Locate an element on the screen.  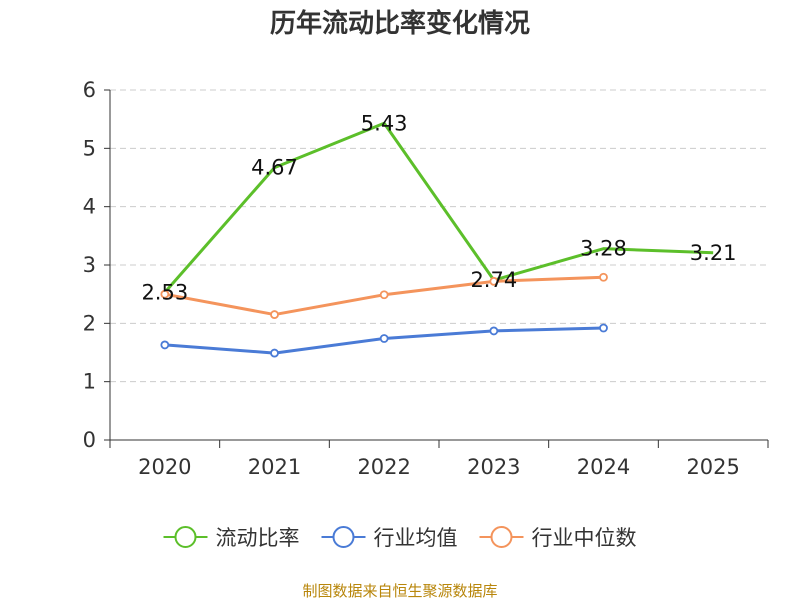
legend-label: 行业均值 is located at coordinates (416, 538).